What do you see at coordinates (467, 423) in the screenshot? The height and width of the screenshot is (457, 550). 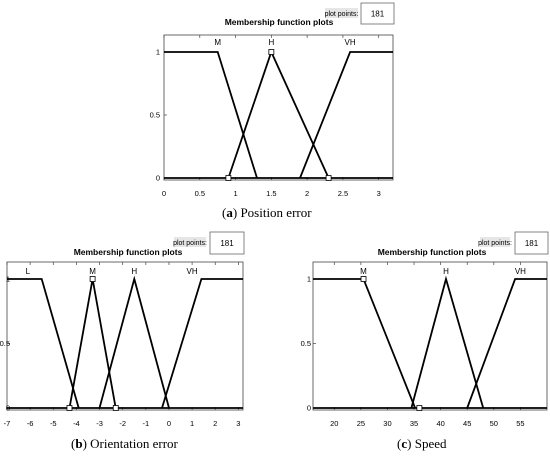 I see `x-tick-label: 45` at bounding box center [467, 423].